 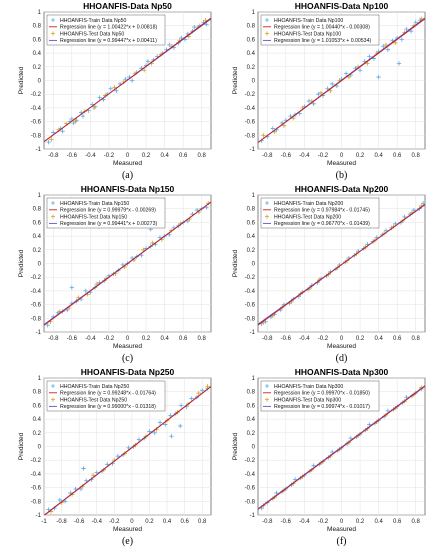 What do you see at coordinates (37, 251) in the screenshot?
I see `y-tick-label: 0.2` at bounding box center [37, 251].